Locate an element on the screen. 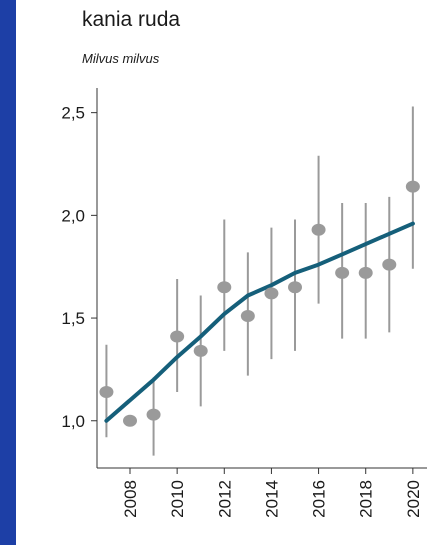  x-tick-label: 2010 is located at coordinates (177, 499).